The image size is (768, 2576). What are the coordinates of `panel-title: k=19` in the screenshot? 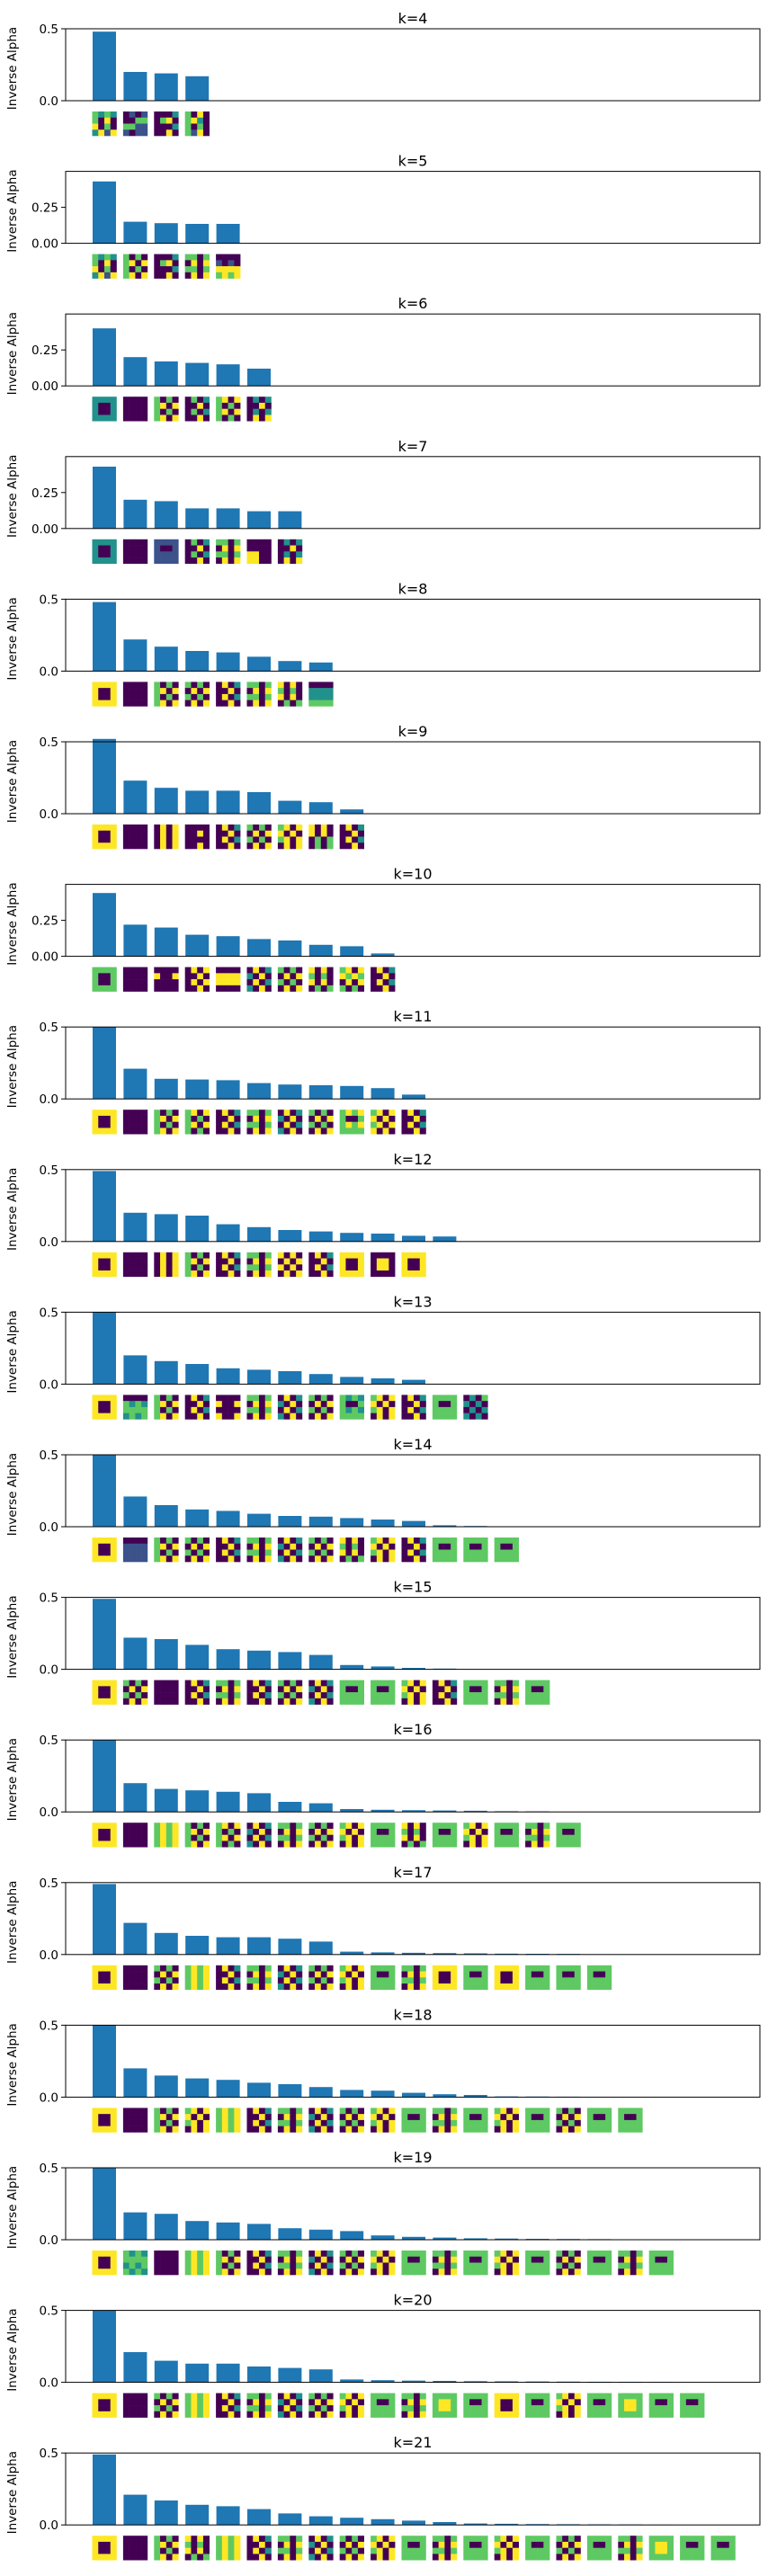 It's located at (413, 2158).